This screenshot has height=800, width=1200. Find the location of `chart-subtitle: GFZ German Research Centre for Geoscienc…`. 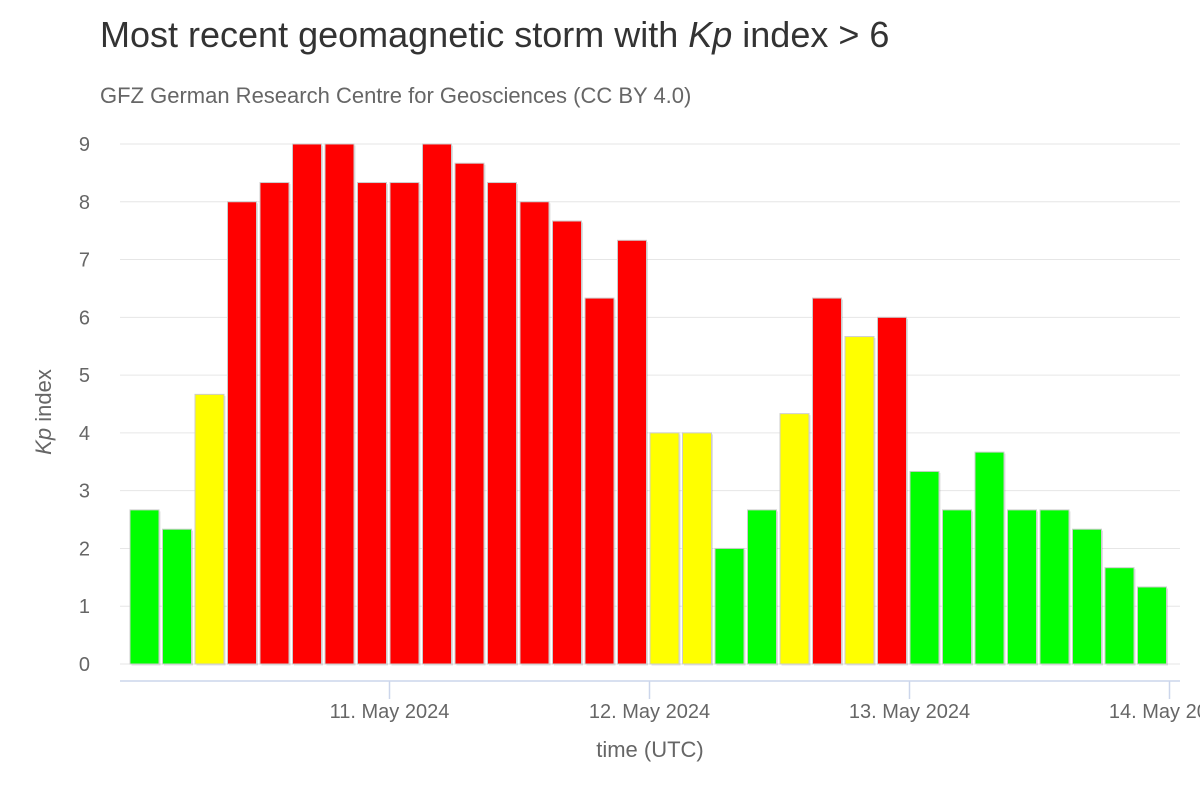

chart-subtitle: GFZ German Research Centre for Geoscienc… is located at coordinates (396, 95).